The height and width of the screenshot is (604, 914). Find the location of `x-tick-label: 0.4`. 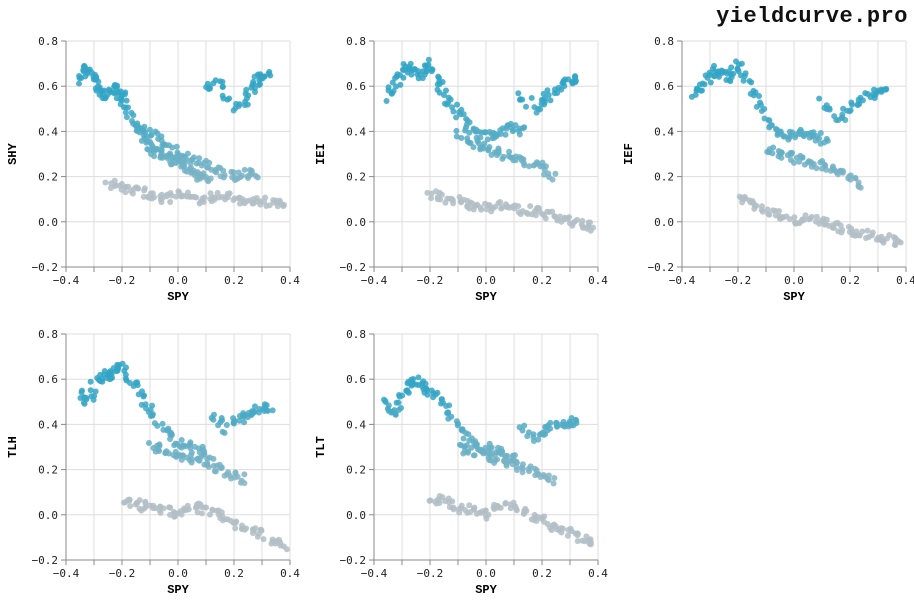

x-tick-label: 0.4 is located at coordinates (290, 280).